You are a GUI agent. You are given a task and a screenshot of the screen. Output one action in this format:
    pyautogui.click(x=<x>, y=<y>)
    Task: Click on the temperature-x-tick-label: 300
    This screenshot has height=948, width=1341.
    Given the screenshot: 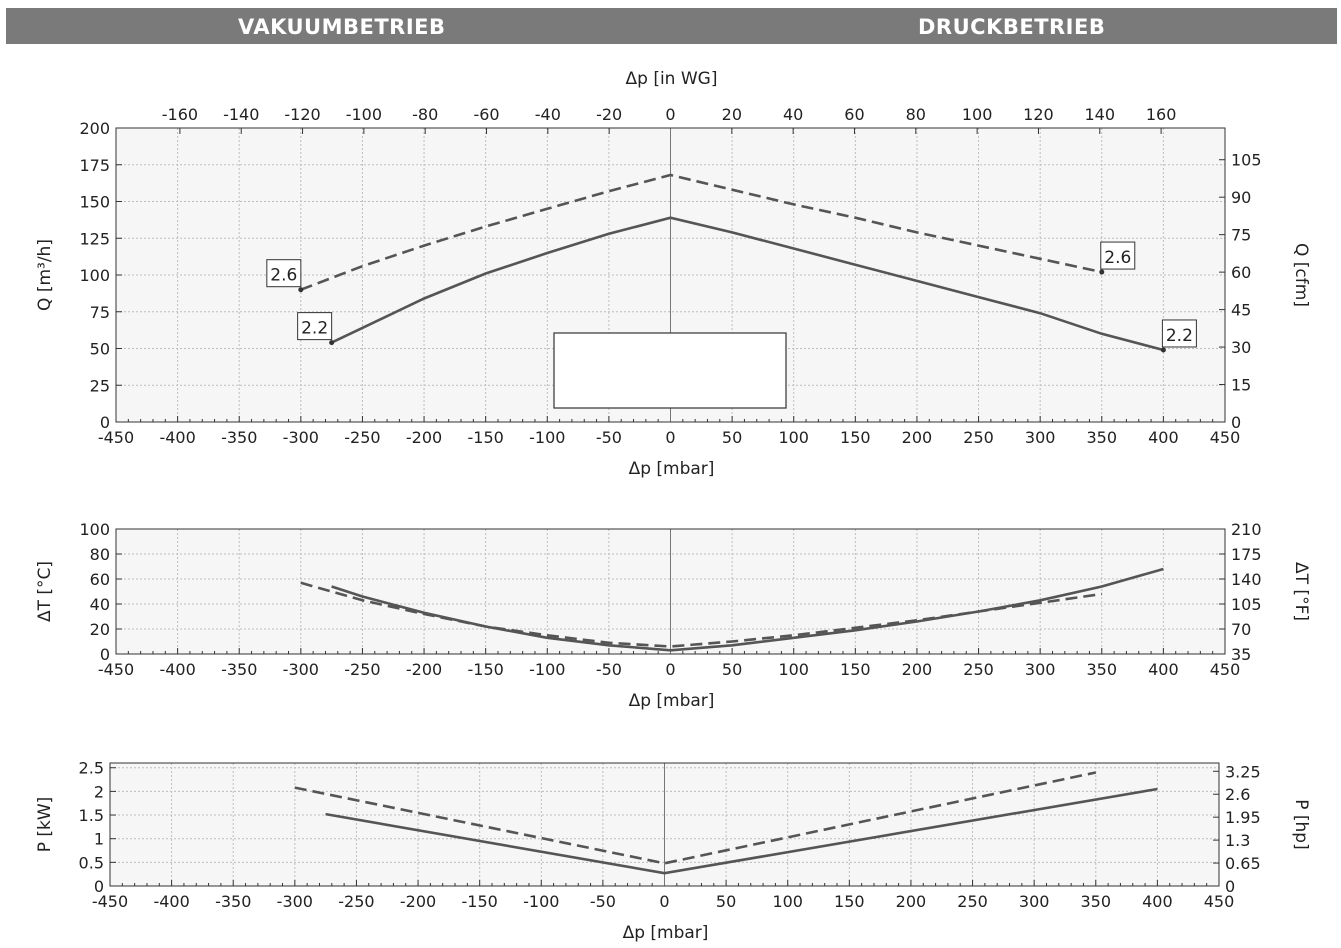 What is the action you would take?
    pyautogui.click(x=1040, y=669)
    